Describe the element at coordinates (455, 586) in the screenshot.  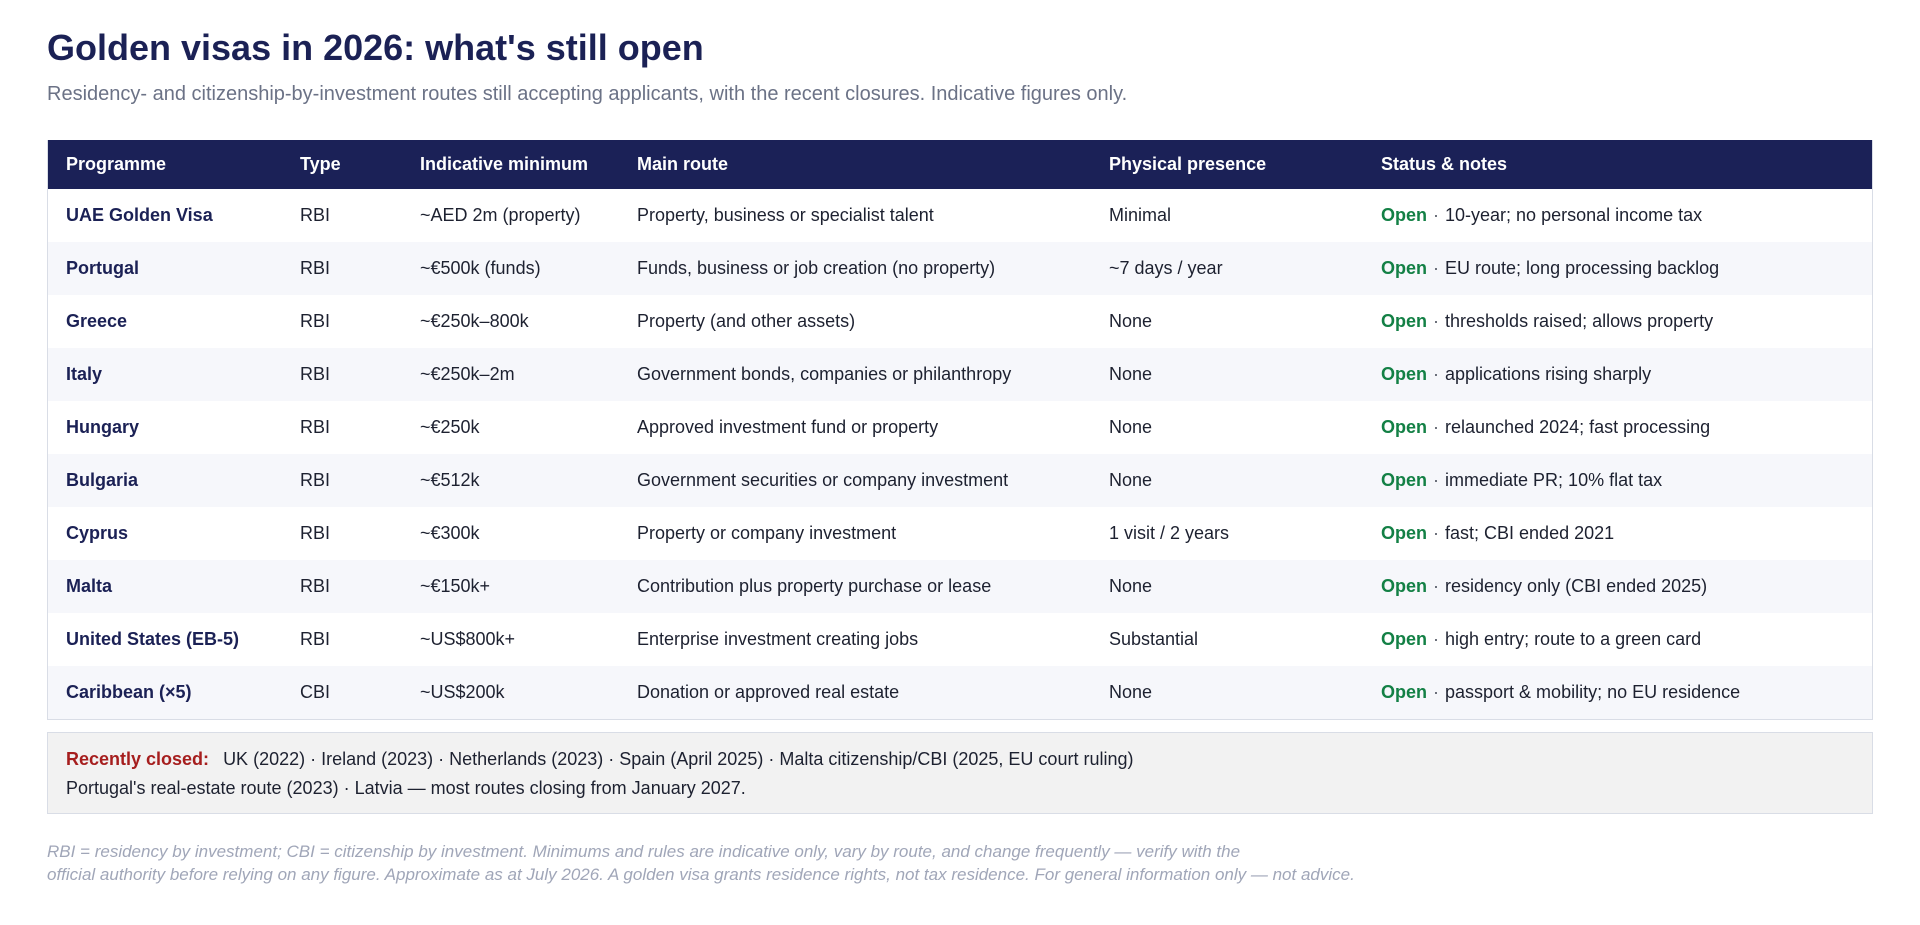
I see `cell-minimum: ~€150k+` at that location.